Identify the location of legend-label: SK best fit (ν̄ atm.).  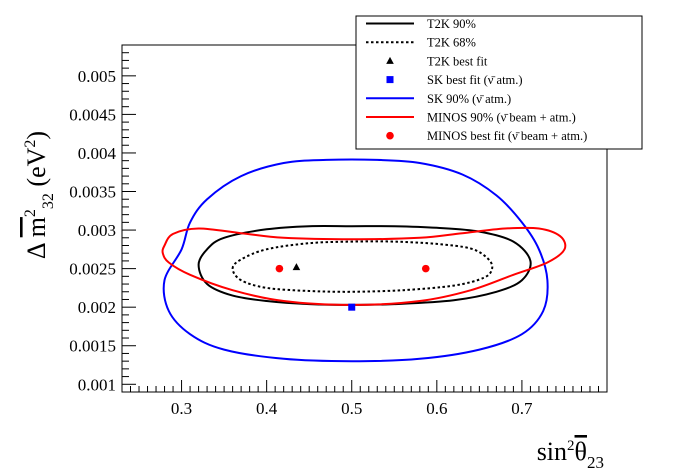
(475, 80).